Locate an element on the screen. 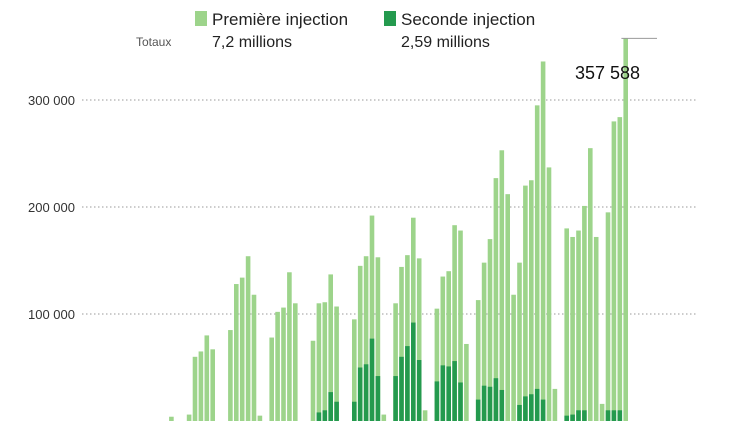 This screenshot has width=749, height=421. peak-callout-label: 357 588 is located at coordinates (607, 73).